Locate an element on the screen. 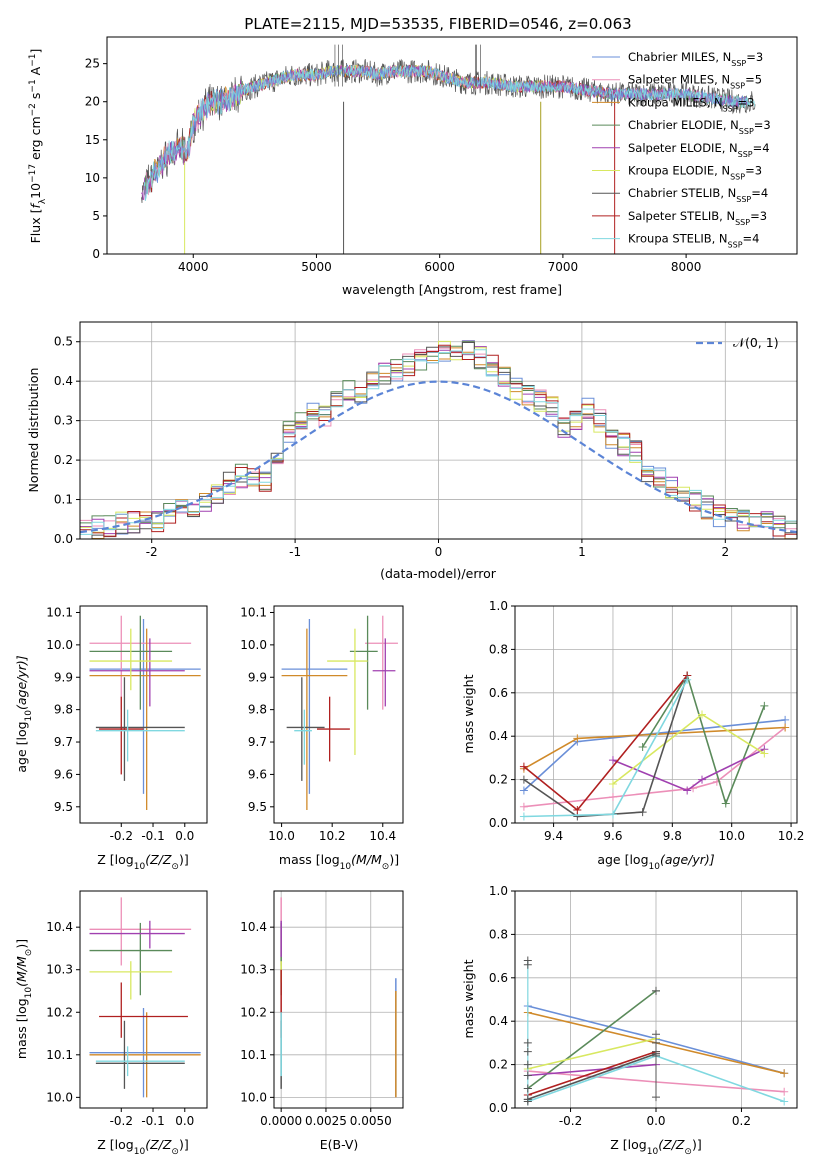  y-axis-label: Flux [fλ10−17 erg cm−2 s−1 A−1] is located at coordinates (38, 146).